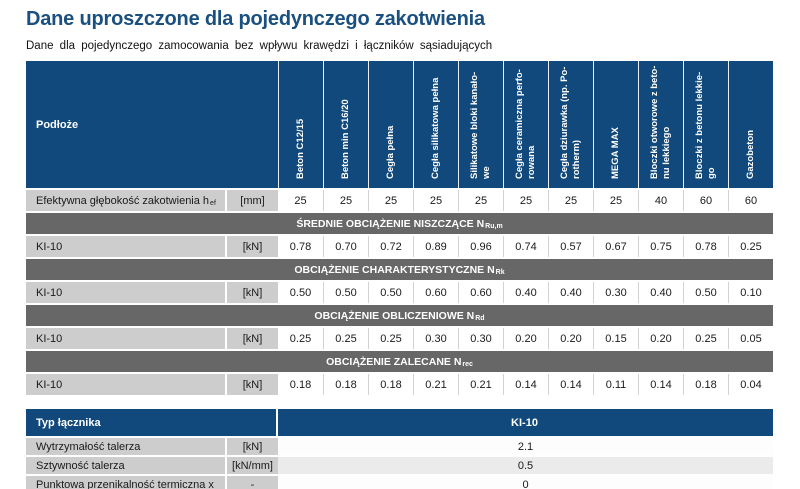  I want to click on row-label-subscript: ef, so click(213, 203).